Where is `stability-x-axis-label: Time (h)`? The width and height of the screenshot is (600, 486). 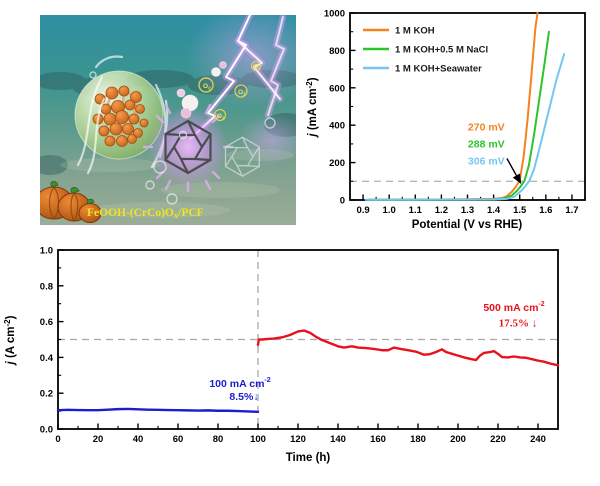 stability-x-axis-label: Time (h) is located at coordinates (308, 458).